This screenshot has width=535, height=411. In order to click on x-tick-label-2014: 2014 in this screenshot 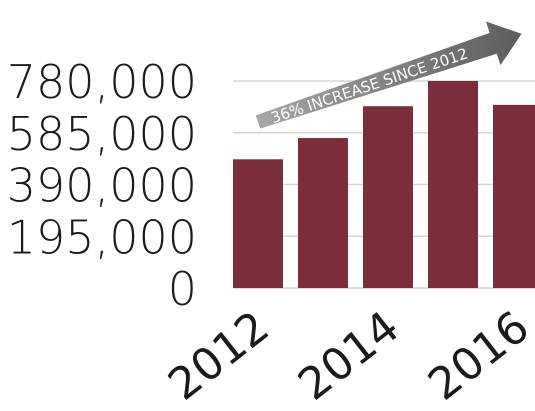, I will do `click(349, 355)`.